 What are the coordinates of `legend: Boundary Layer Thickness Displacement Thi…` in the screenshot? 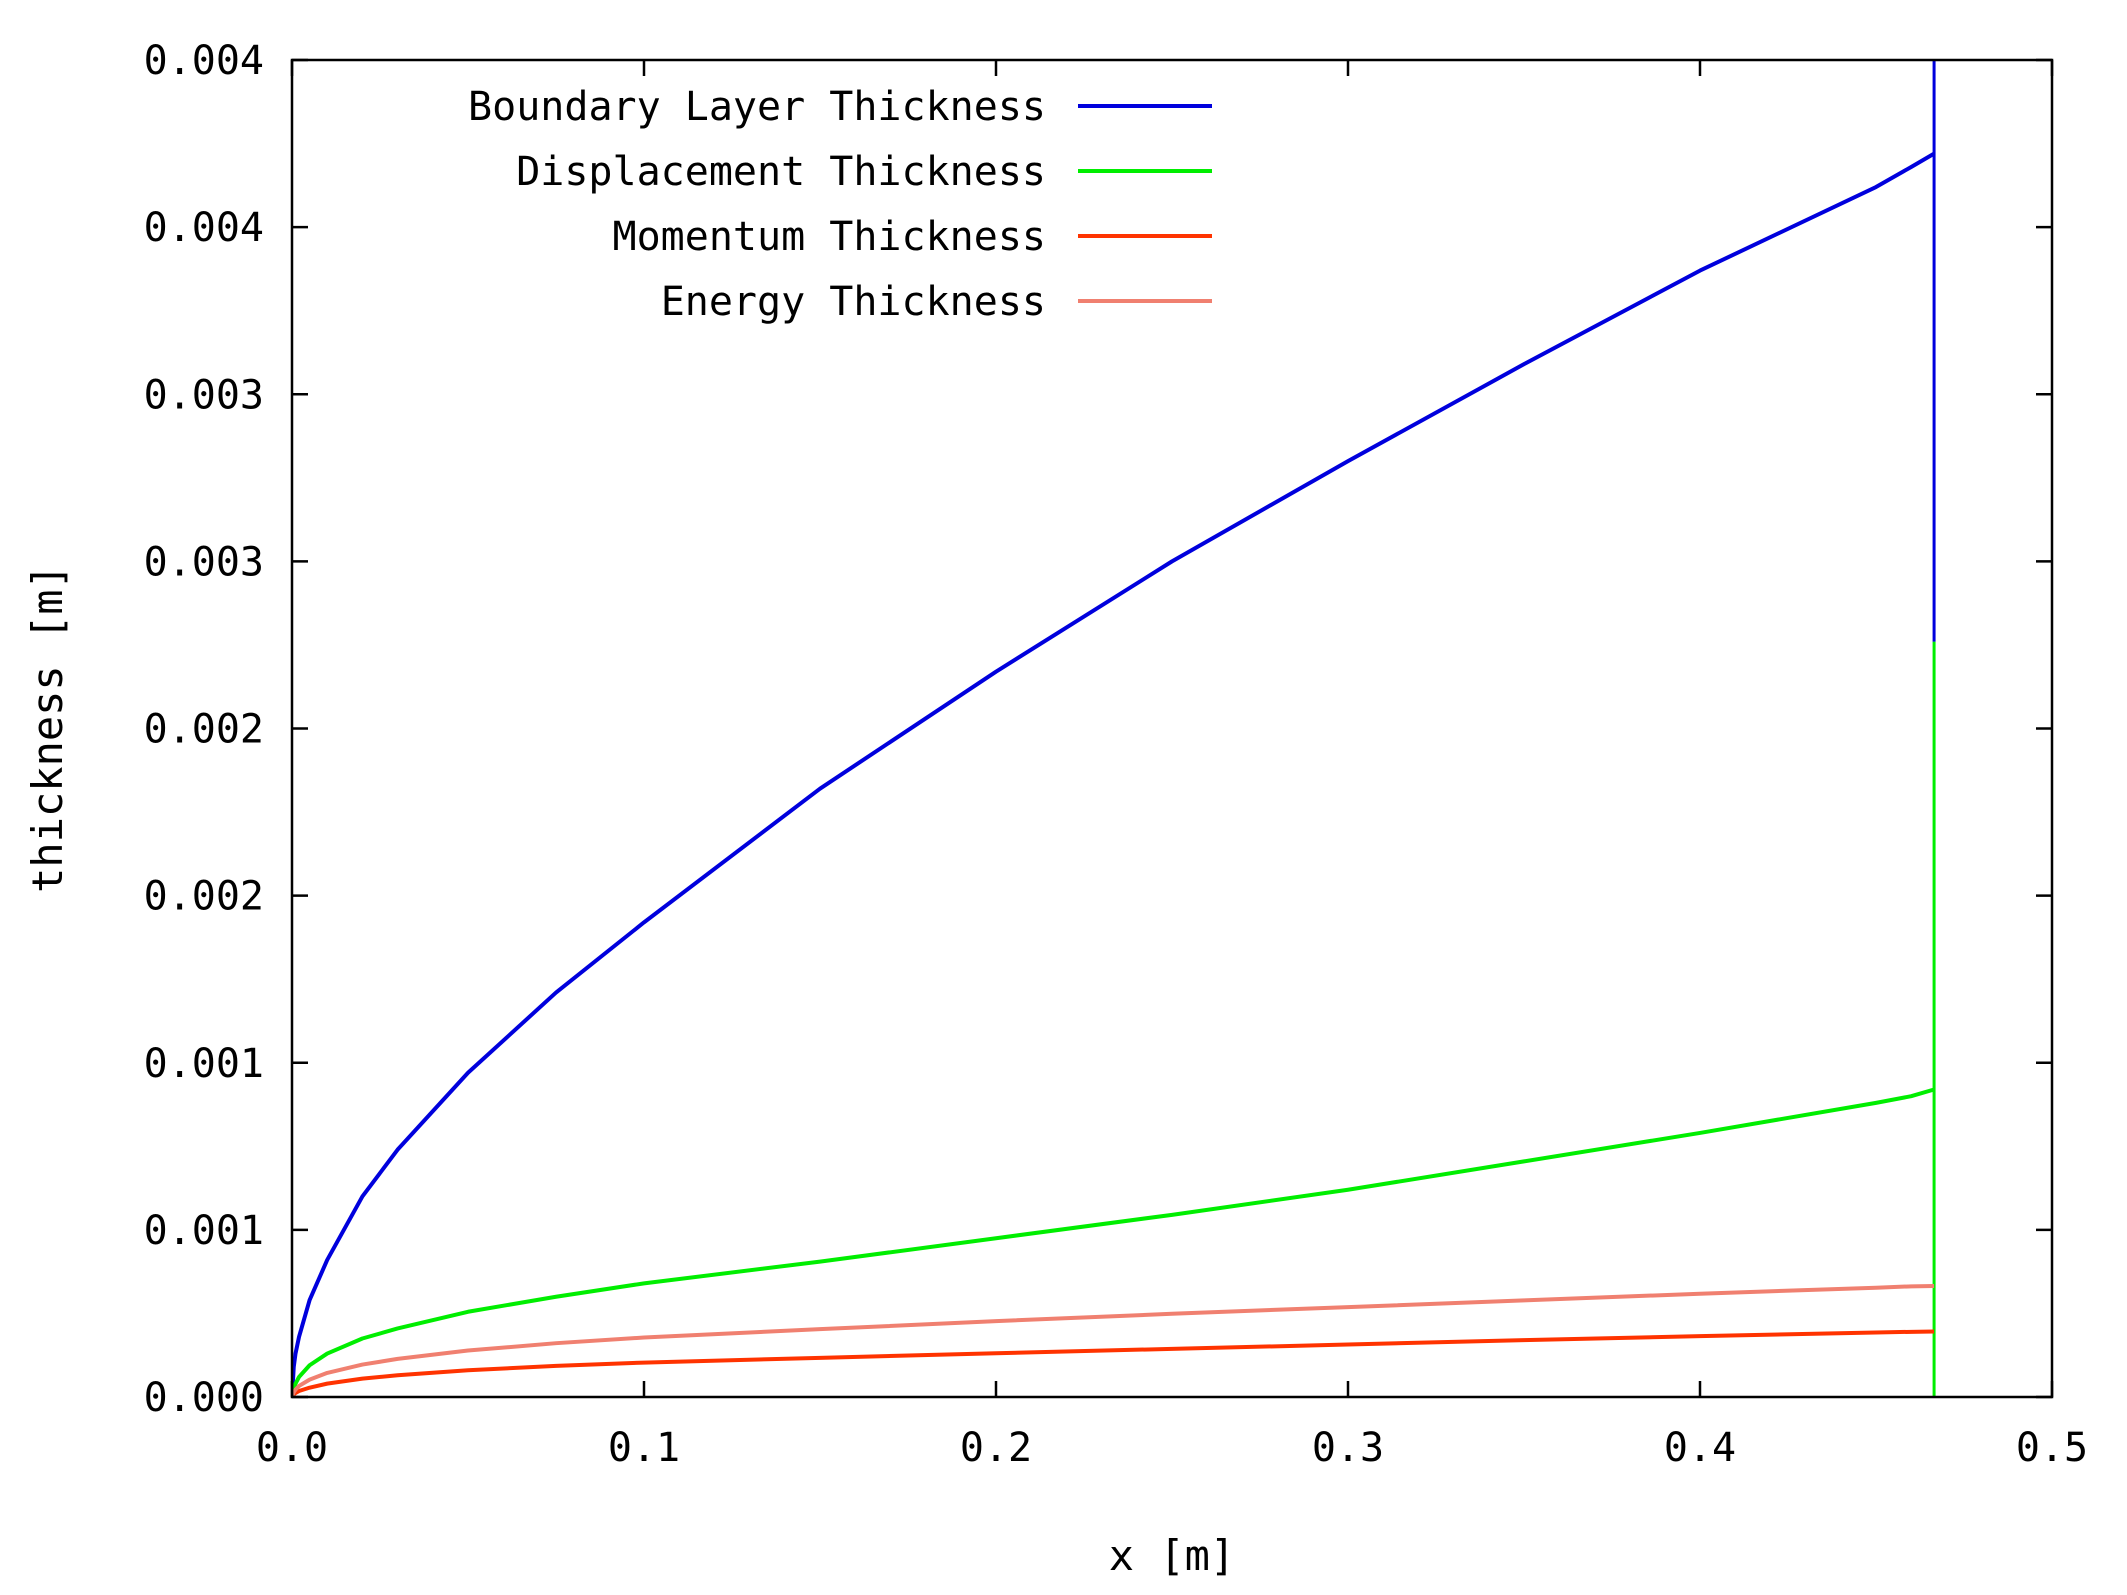 It's located at (840, 204).